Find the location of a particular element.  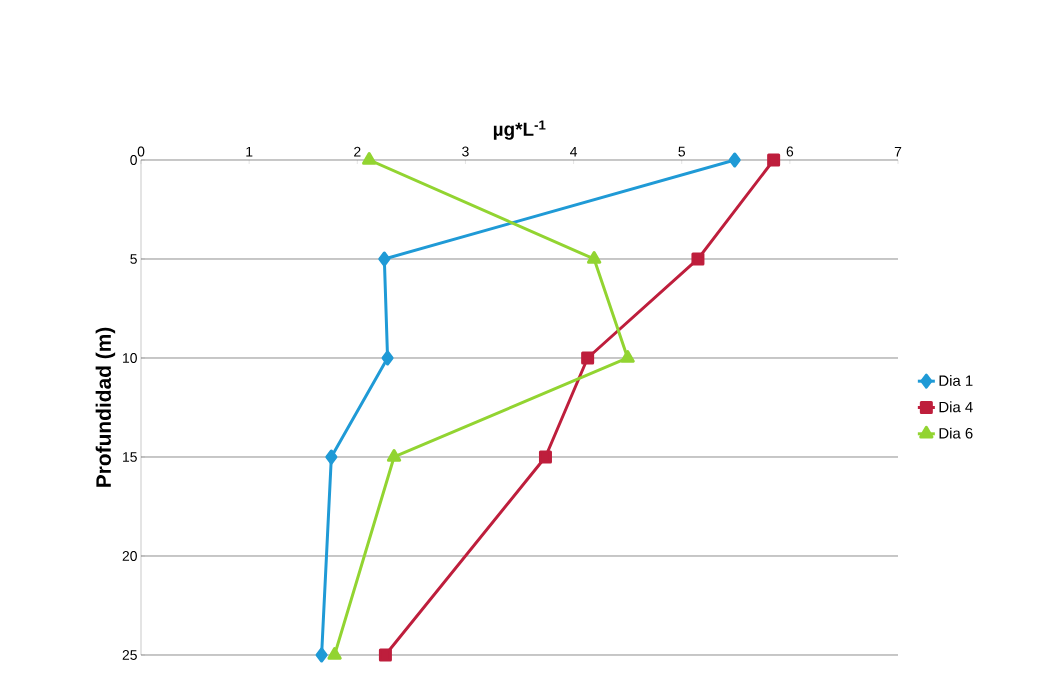

legend-label: Dia 6 is located at coordinates (956, 433).